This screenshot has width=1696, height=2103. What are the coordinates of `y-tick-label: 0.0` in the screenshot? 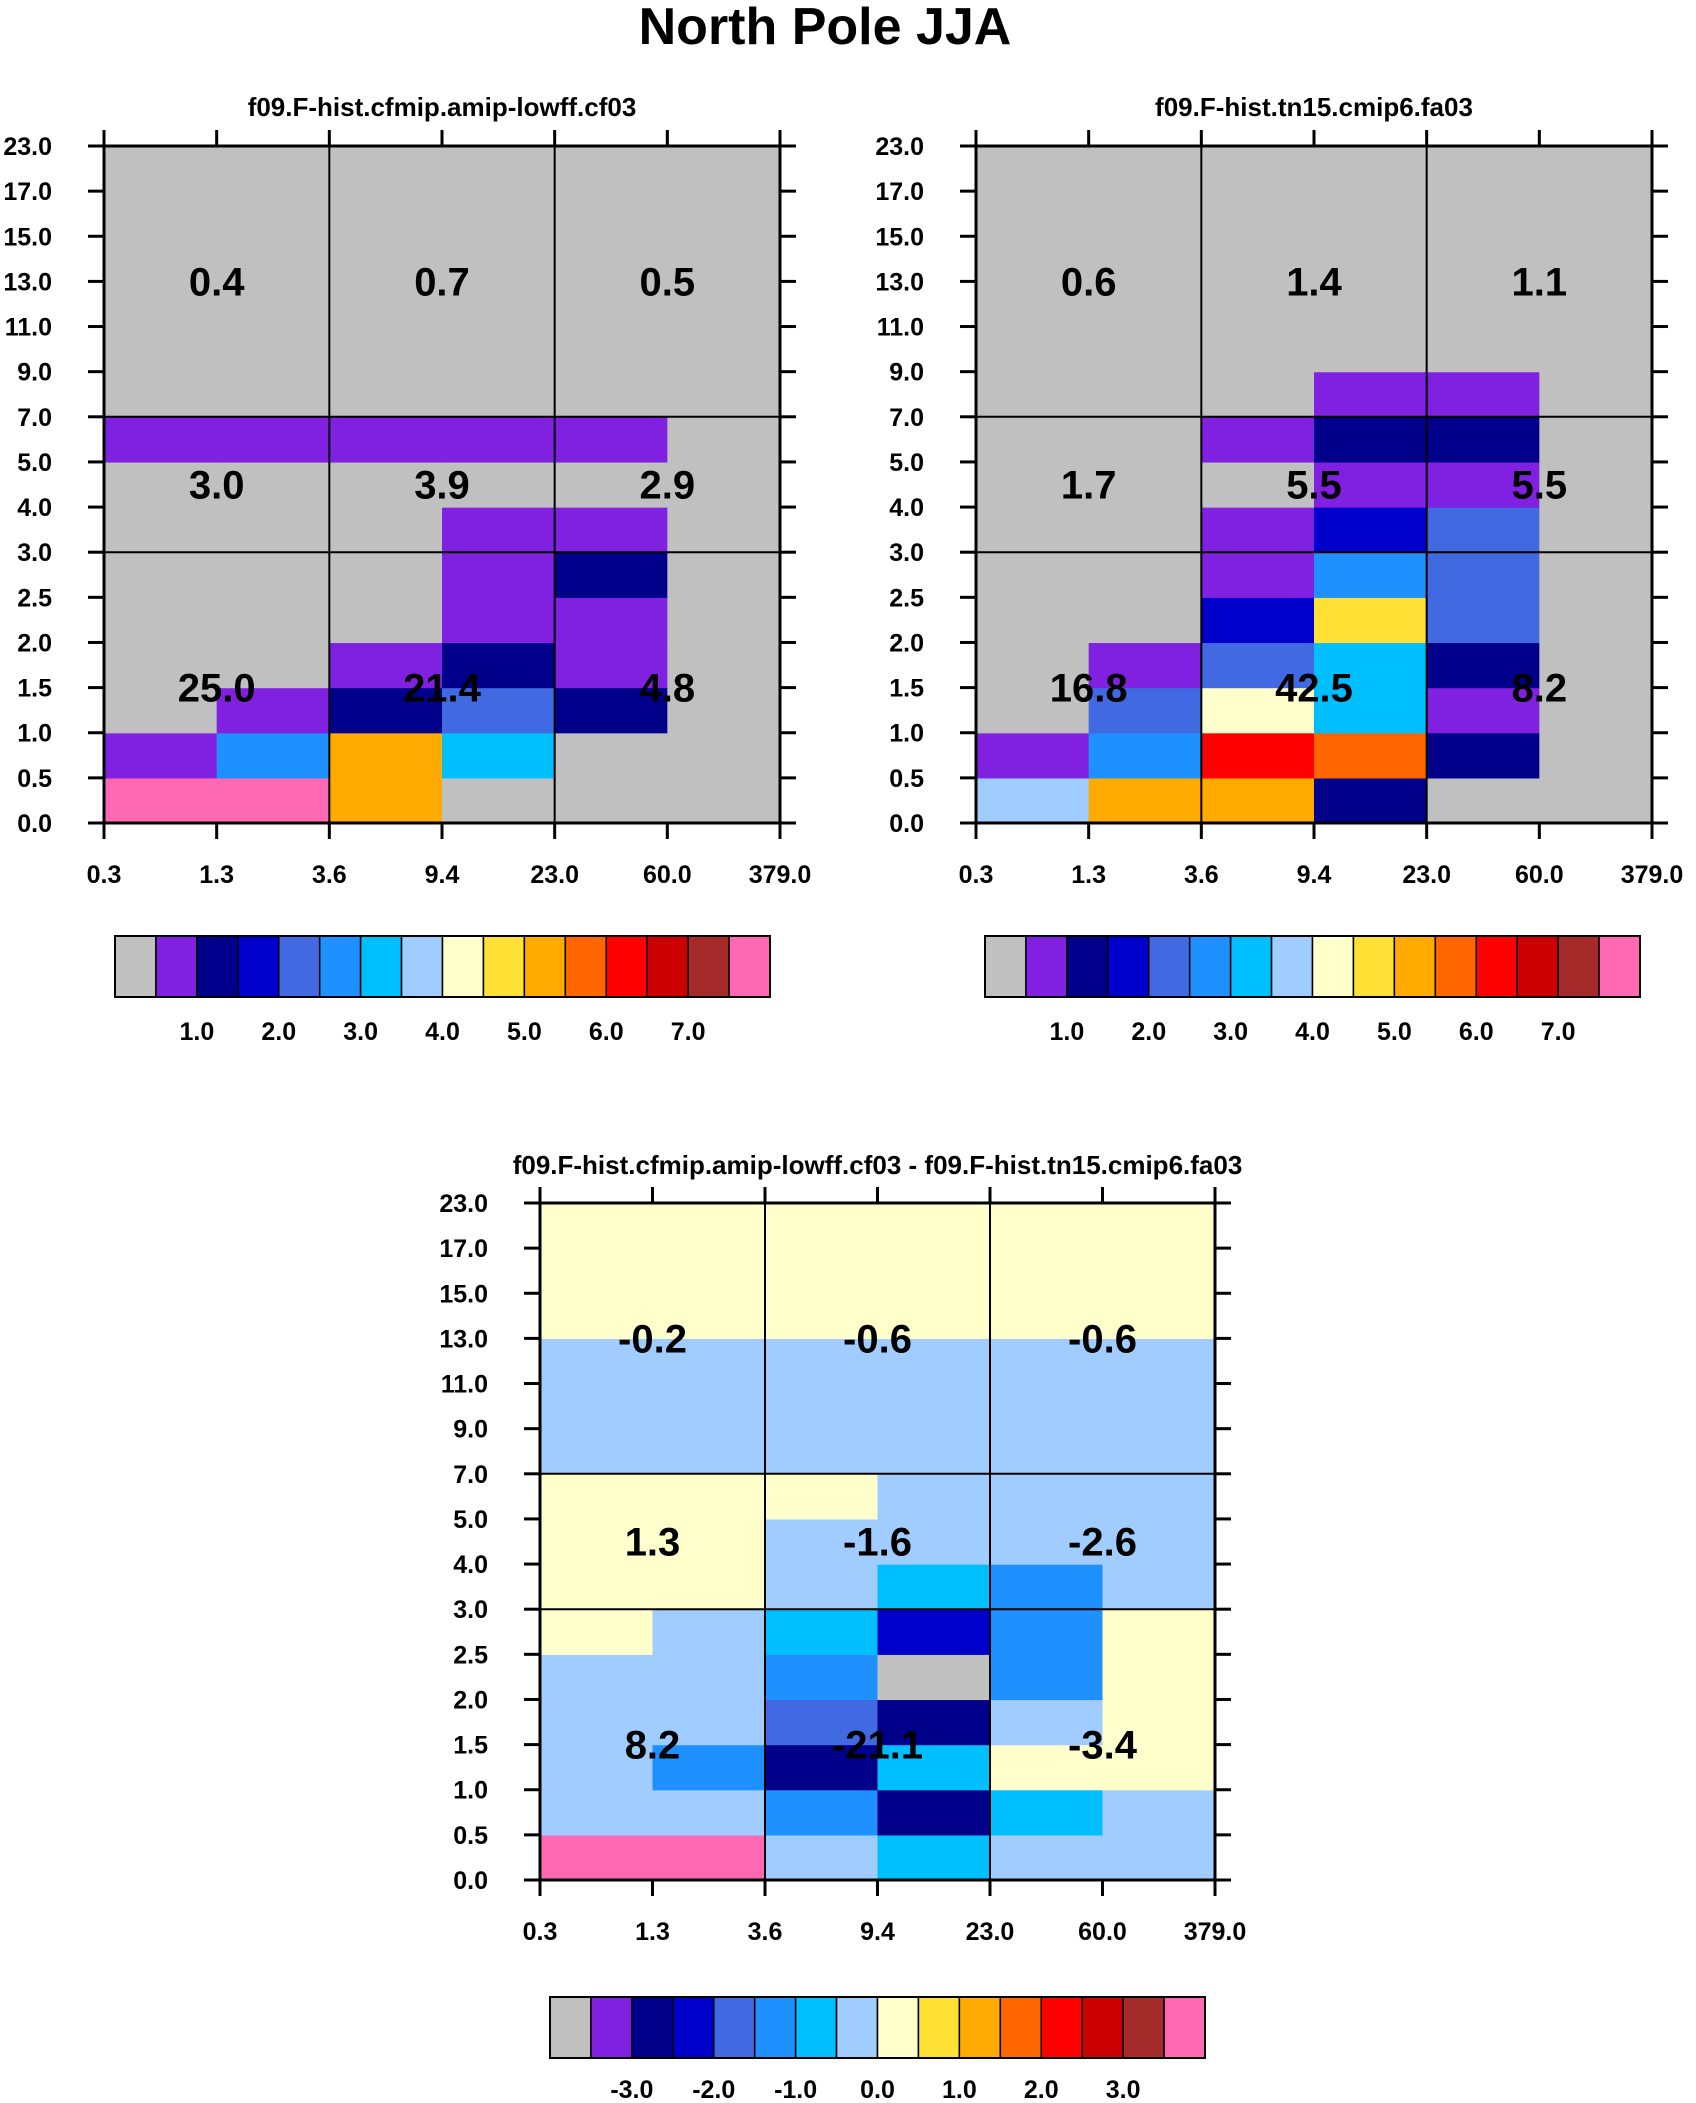 It's located at (470, 1881).